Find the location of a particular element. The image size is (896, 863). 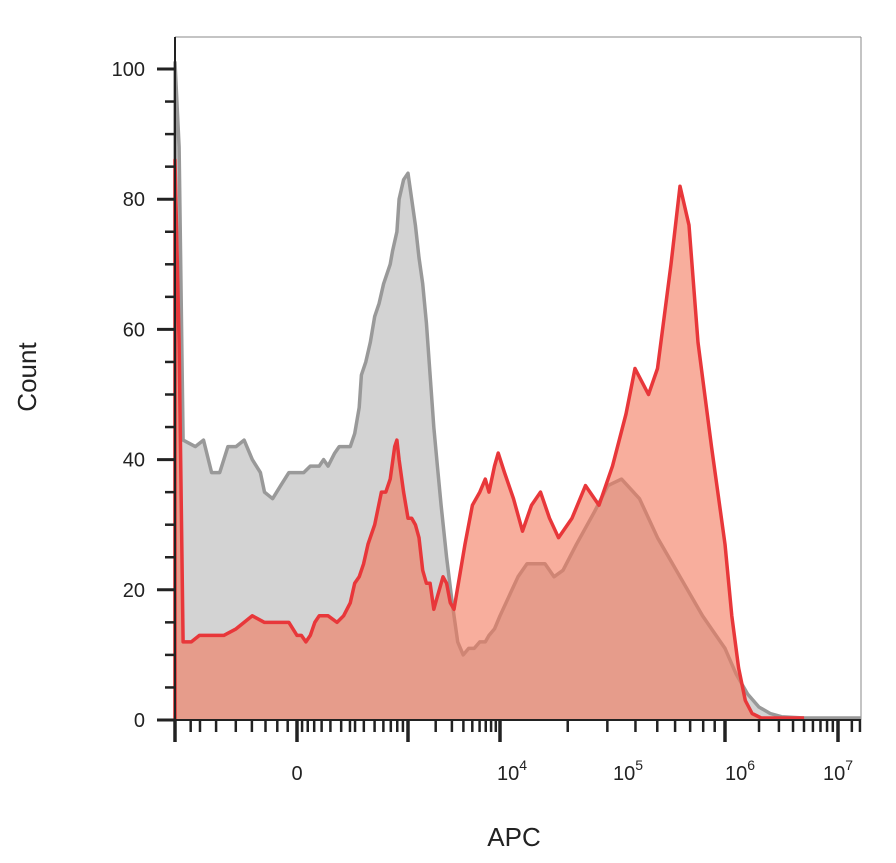

x-axis-title: APC is located at coordinates (513, 837).